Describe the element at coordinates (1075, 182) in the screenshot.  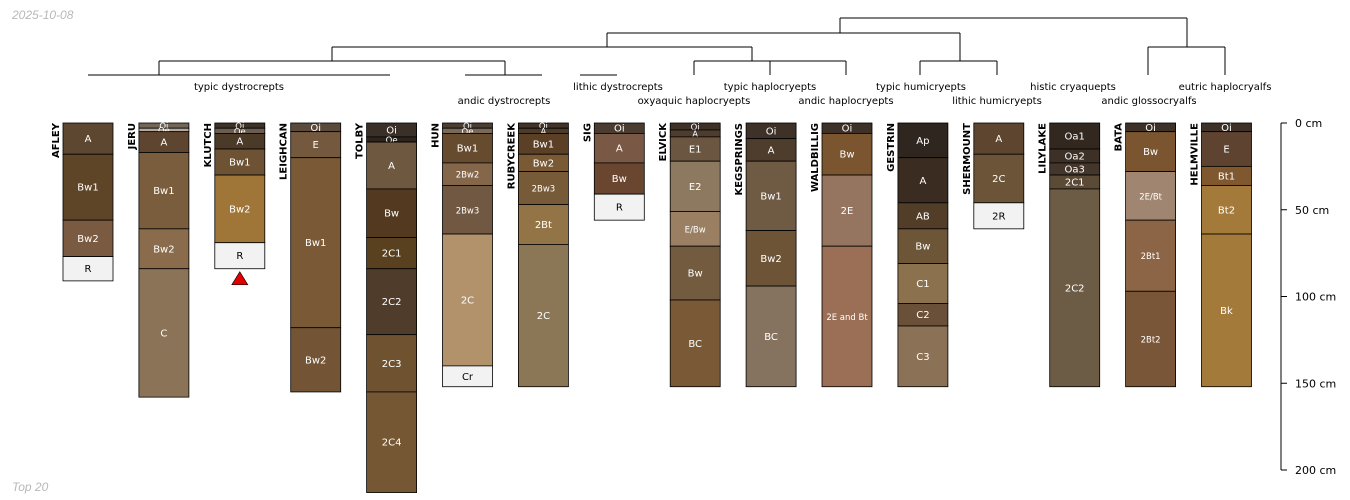
I see `horizon-label: 2C1` at that location.